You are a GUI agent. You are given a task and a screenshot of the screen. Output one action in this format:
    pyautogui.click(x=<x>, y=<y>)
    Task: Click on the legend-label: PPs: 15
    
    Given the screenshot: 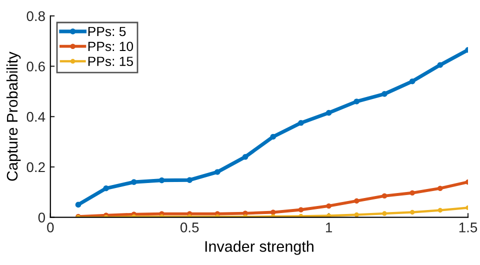 What is the action you would take?
    pyautogui.click(x=110, y=61)
    